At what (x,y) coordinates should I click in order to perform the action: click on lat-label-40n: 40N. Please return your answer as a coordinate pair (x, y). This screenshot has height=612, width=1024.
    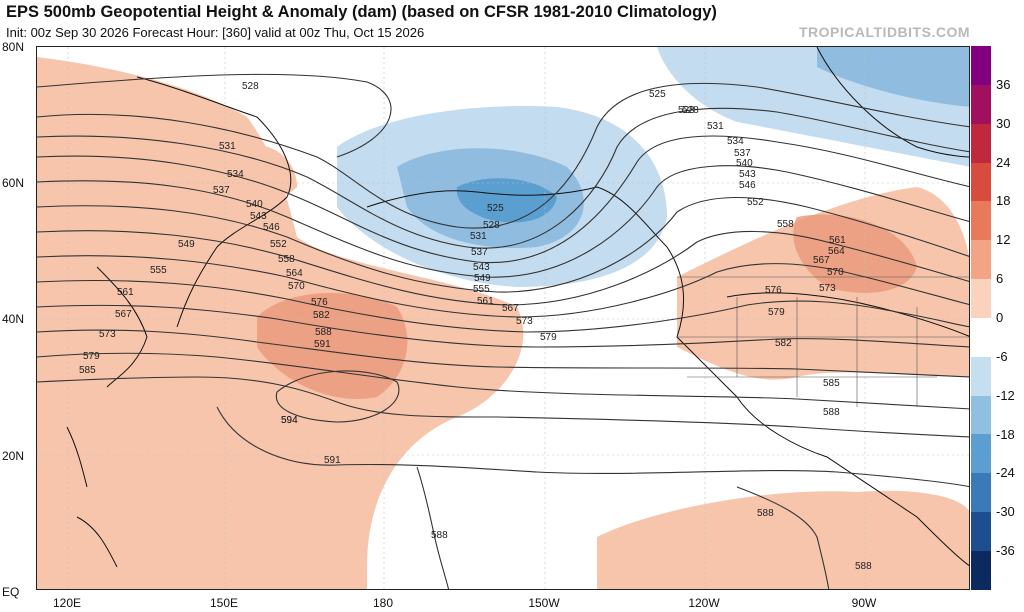
    Looking at the image, I should click on (13, 319).